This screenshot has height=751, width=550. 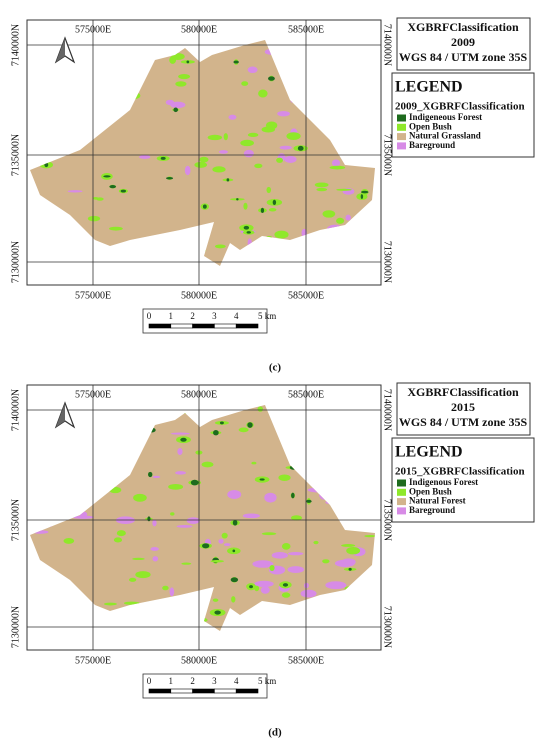 What do you see at coordinates (463, 27) in the screenshot?
I see `map-title: XGBRFClassification` at bounding box center [463, 27].